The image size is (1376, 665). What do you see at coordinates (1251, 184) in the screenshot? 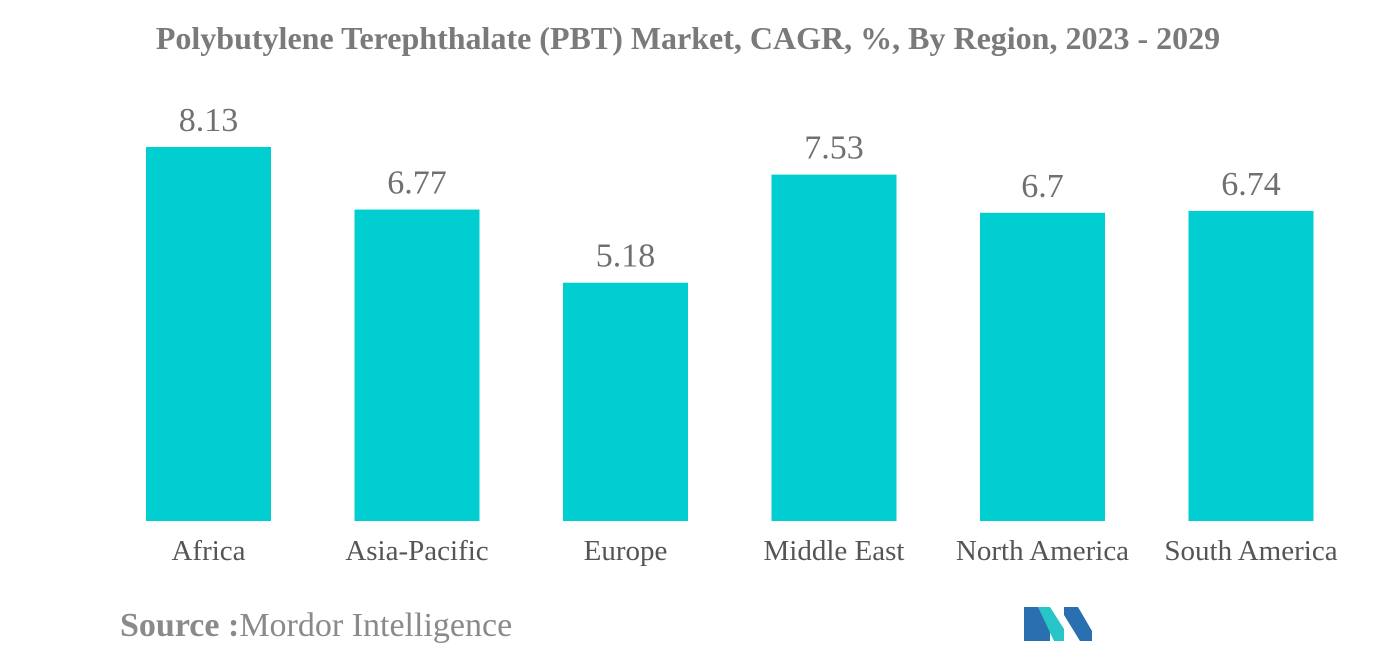
I see `data-label: 6.74` at bounding box center [1251, 184].